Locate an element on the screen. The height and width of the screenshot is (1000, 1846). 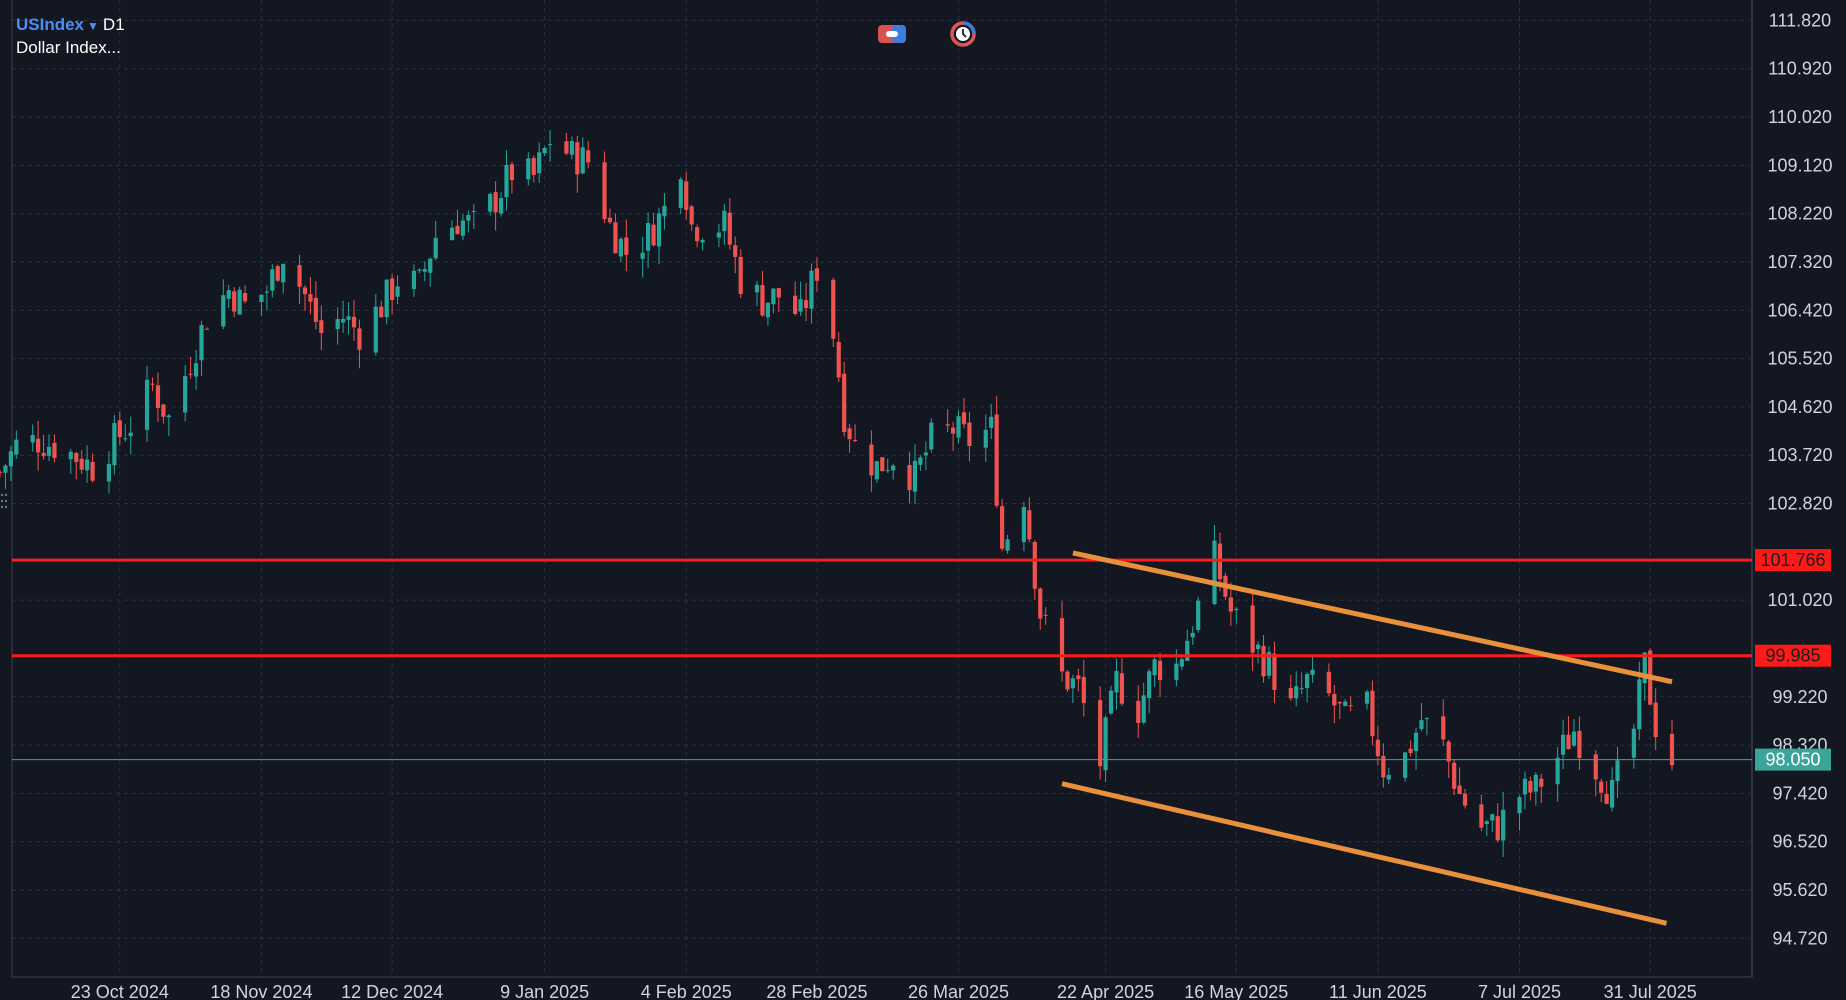
clock-history-icon is located at coordinates (963, 34).